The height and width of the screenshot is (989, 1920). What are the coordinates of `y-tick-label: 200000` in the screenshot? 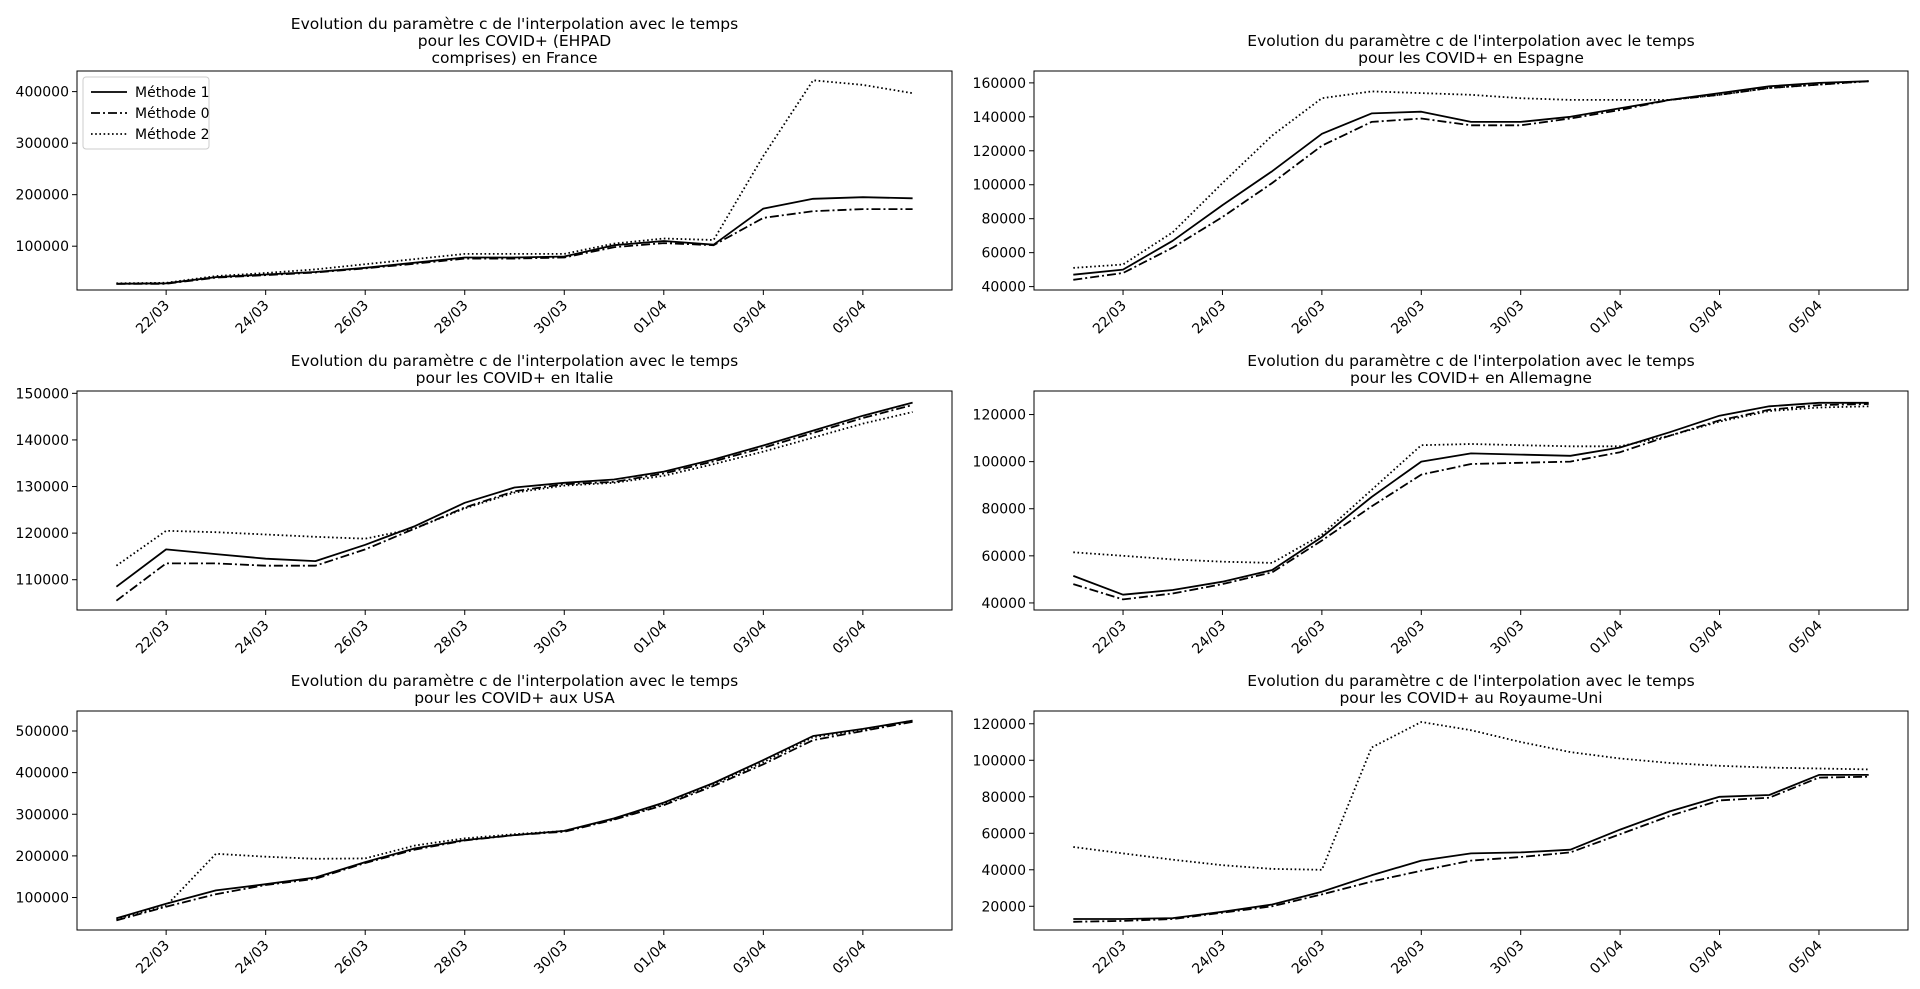 It's located at (42, 196).